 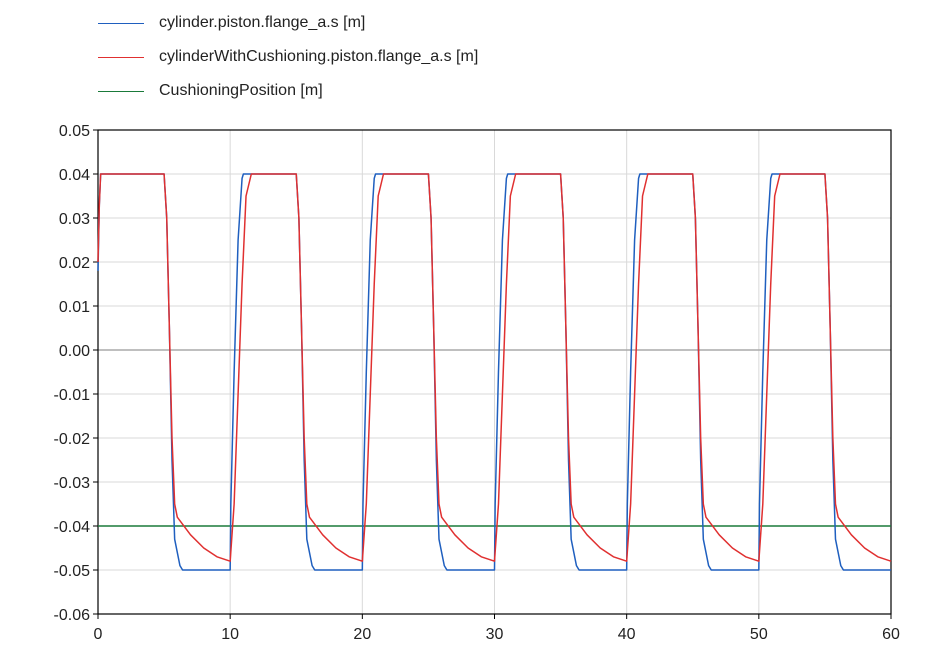 What do you see at coordinates (72, 483) in the screenshot?
I see `y-tick-label: -0.03` at bounding box center [72, 483].